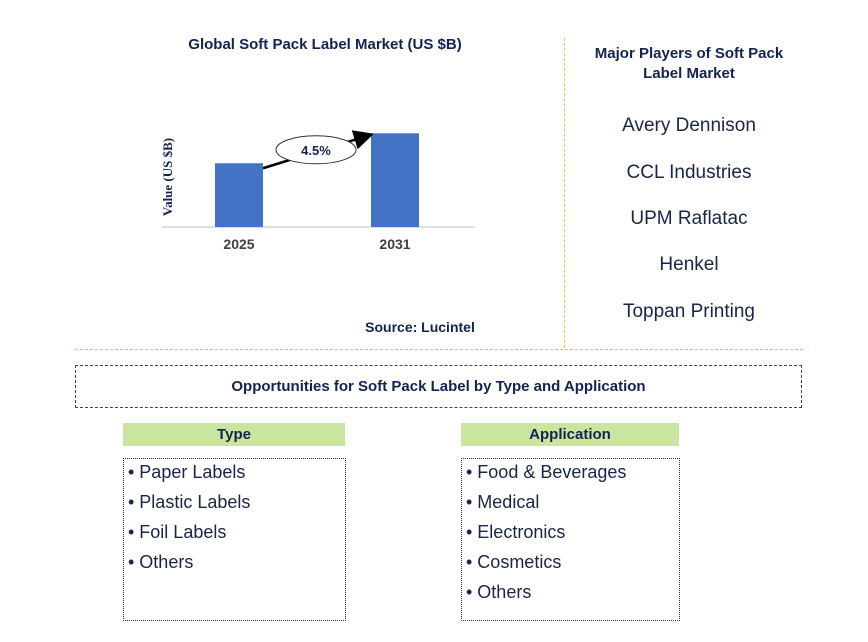  I want to click on type-header: Type, so click(234, 434).